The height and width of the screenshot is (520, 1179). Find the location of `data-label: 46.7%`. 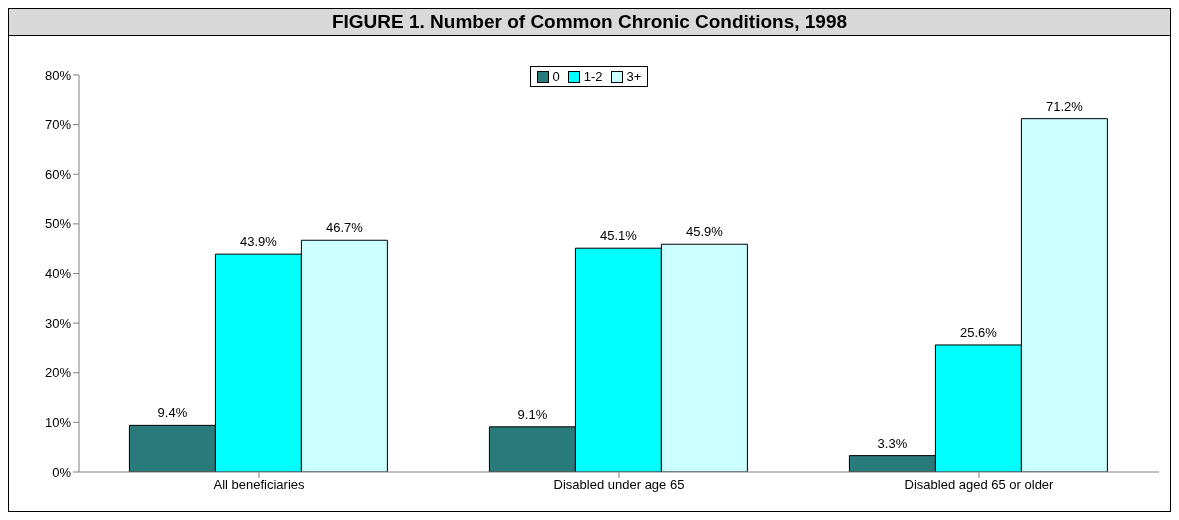

data-label: 46.7% is located at coordinates (344, 228).